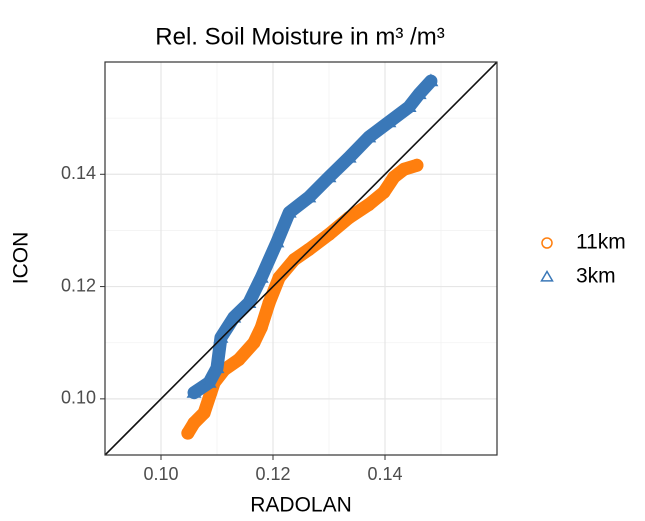  What do you see at coordinates (596, 276) in the screenshot?
I see `legend-label: 3km` at bounding box center [596, 276].